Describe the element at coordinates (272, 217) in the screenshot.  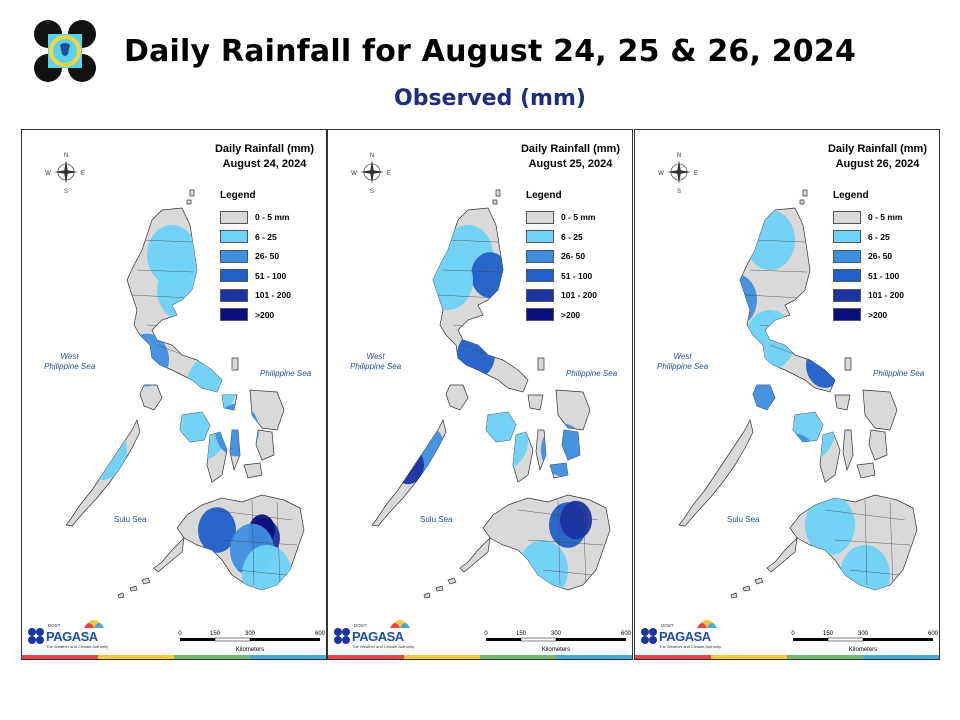
I see `legend-label: 0 - 5 mm` at that location.